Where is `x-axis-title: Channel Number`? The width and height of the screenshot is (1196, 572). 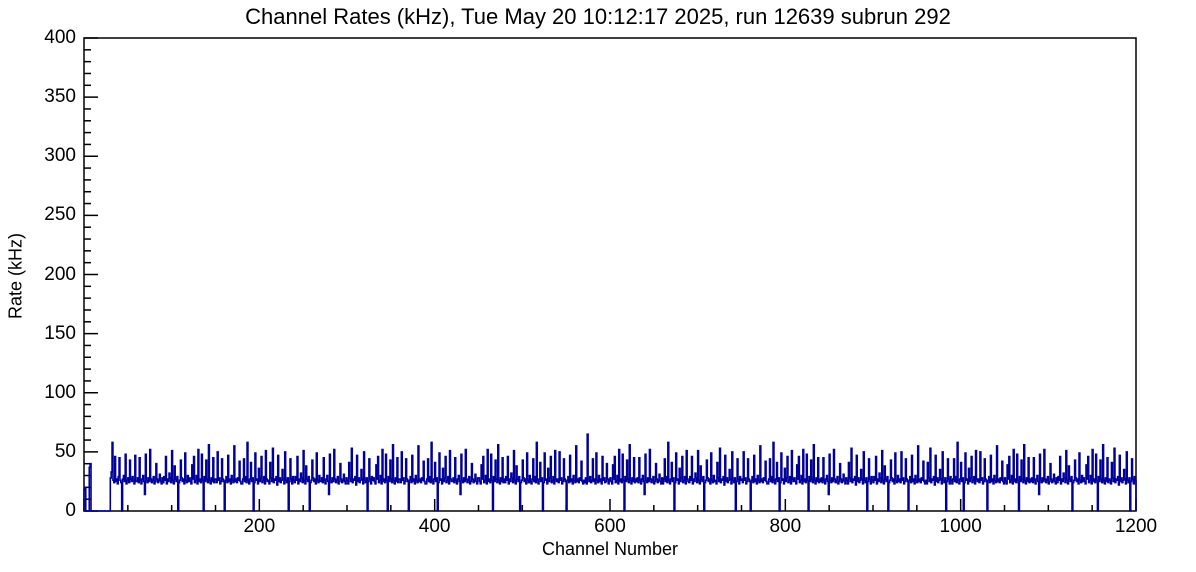 x-axis-title: Channel Number is located at coordinates (610, 549).